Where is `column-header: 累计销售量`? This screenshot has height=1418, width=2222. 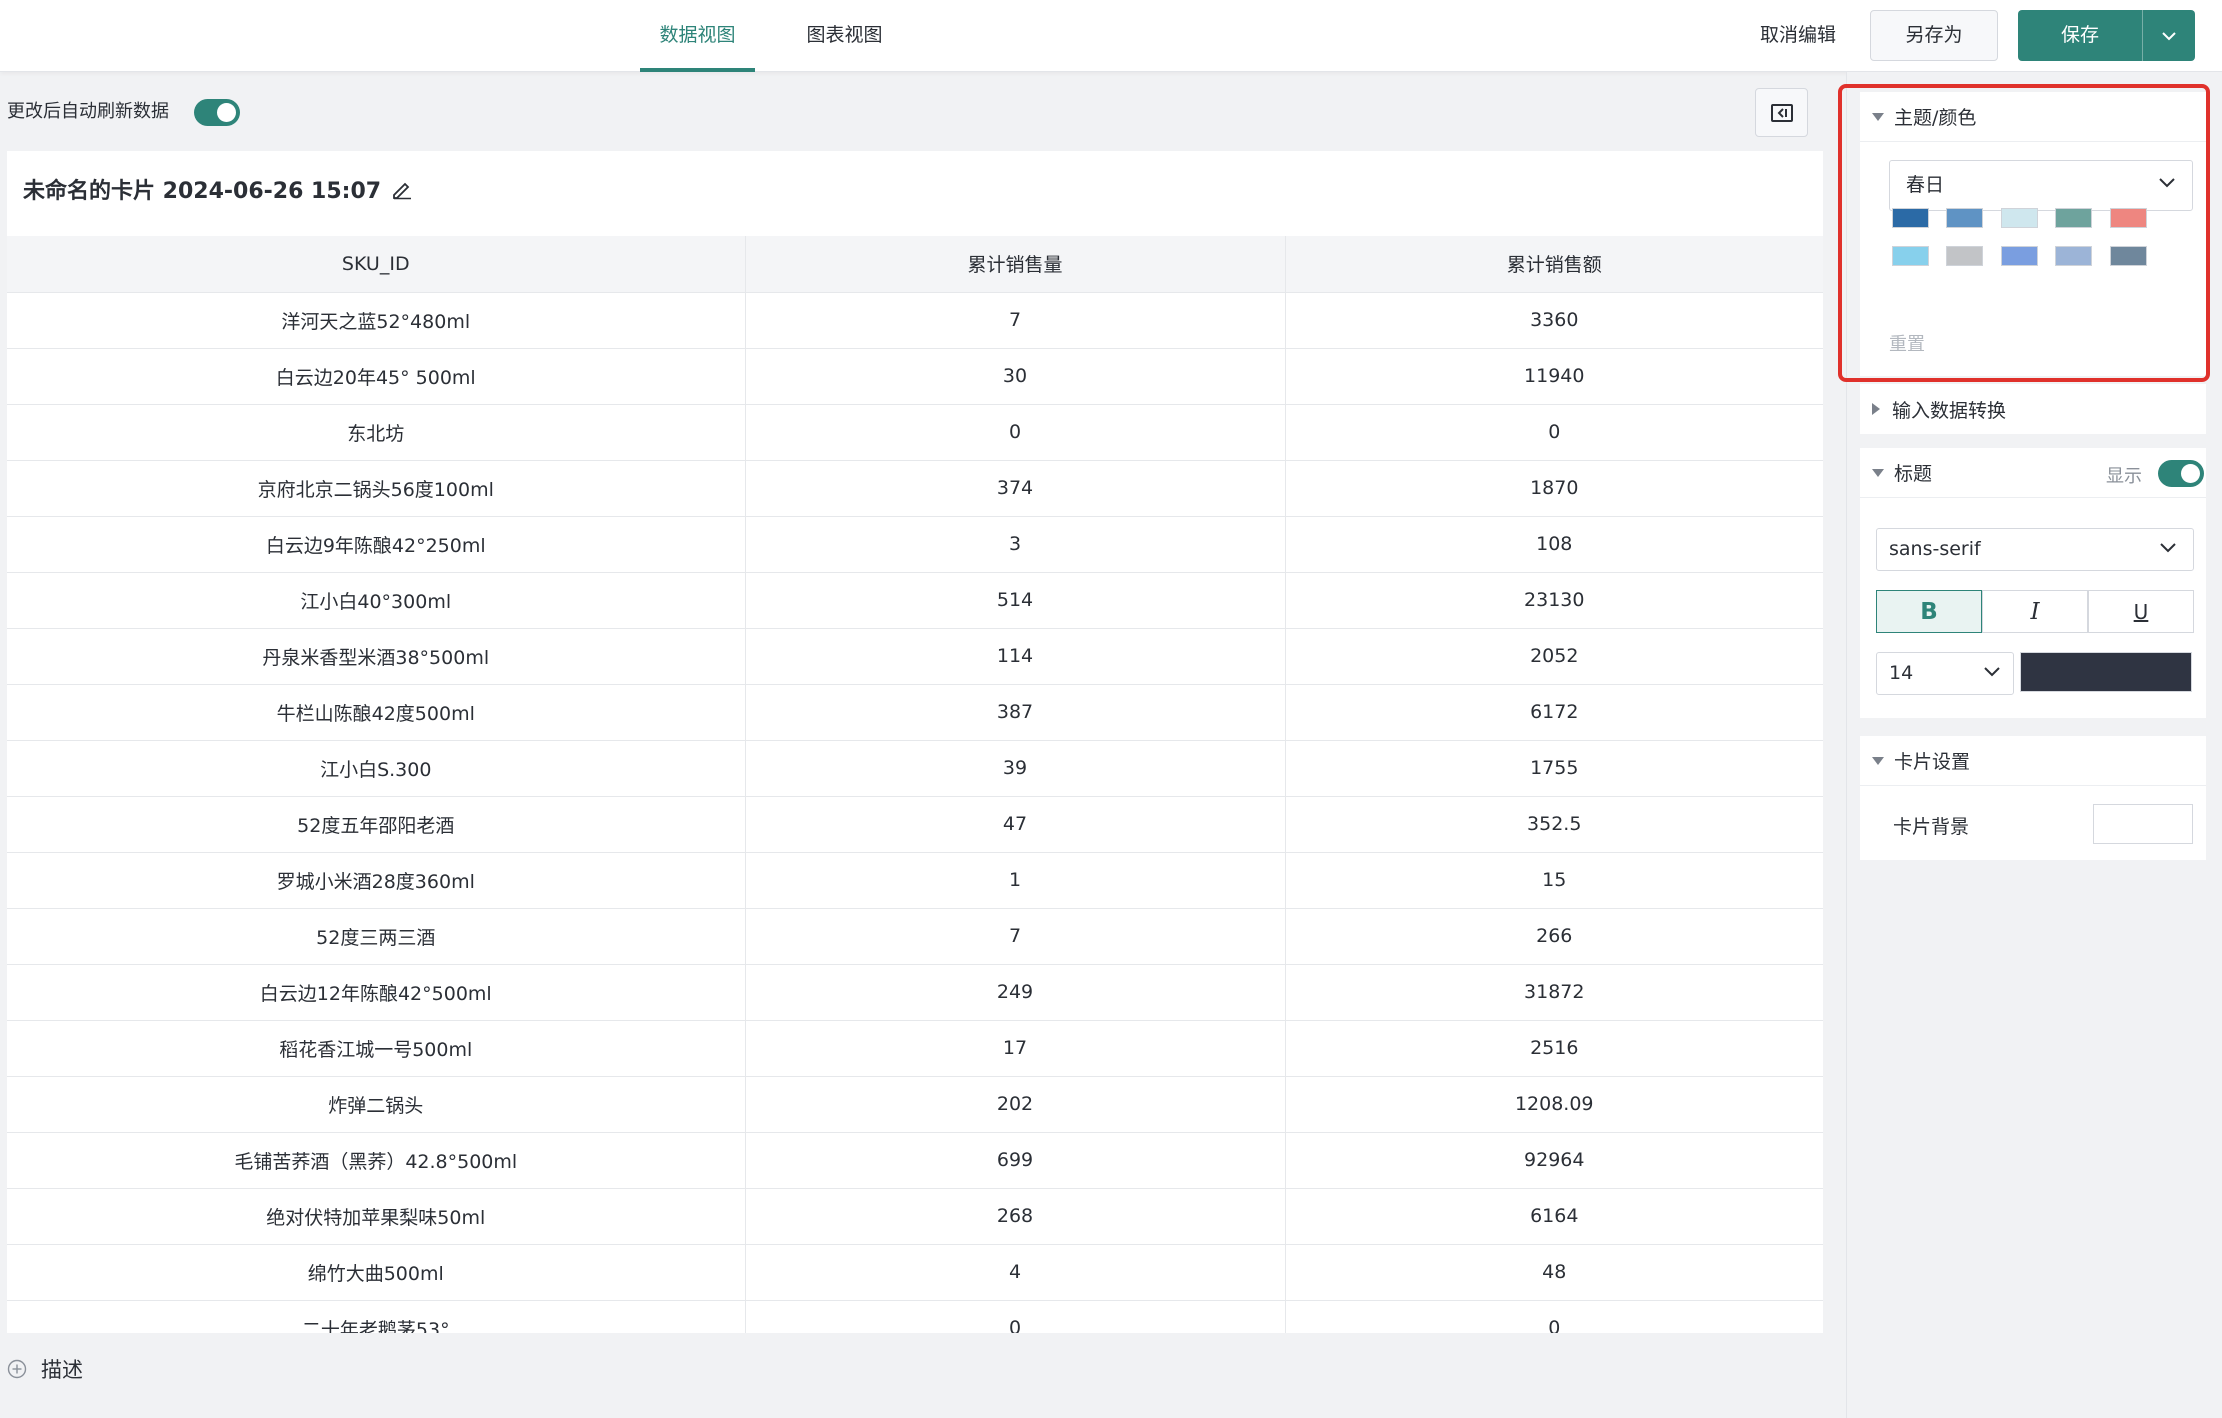
column-header: 累计销售量 is located at coordinates (1015, 264).